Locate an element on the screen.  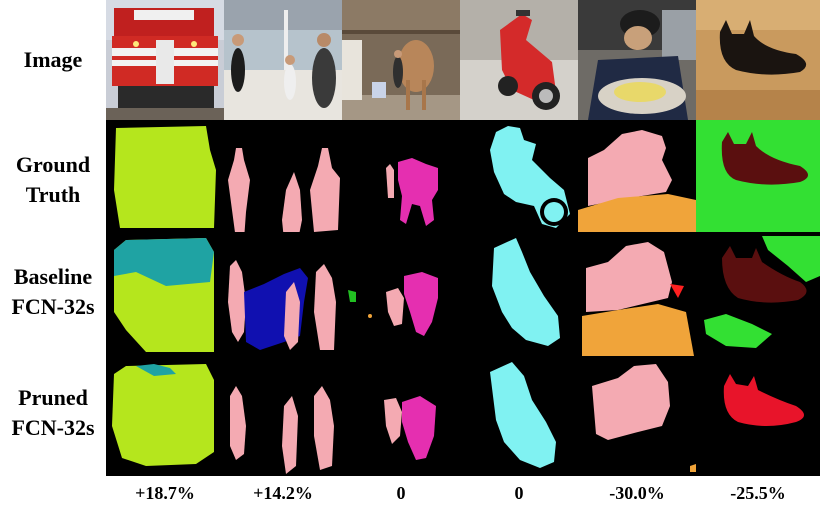
cat-photo is located at coordinates (758, 60).